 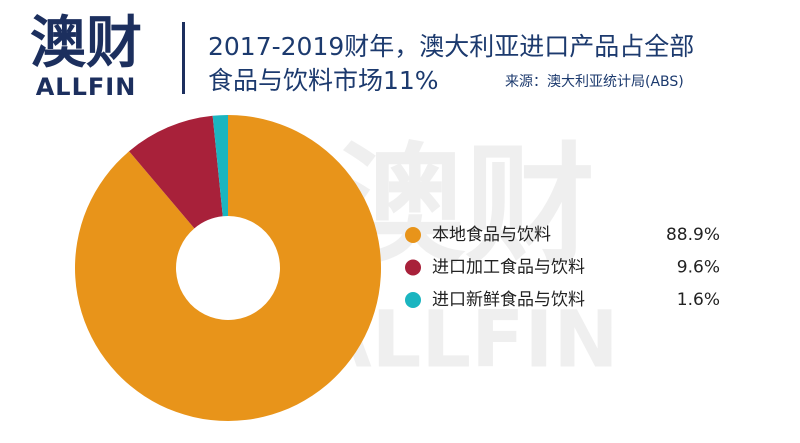 I want to click on legend-label: 本地食品与饮料, so click(x=491, y=235).